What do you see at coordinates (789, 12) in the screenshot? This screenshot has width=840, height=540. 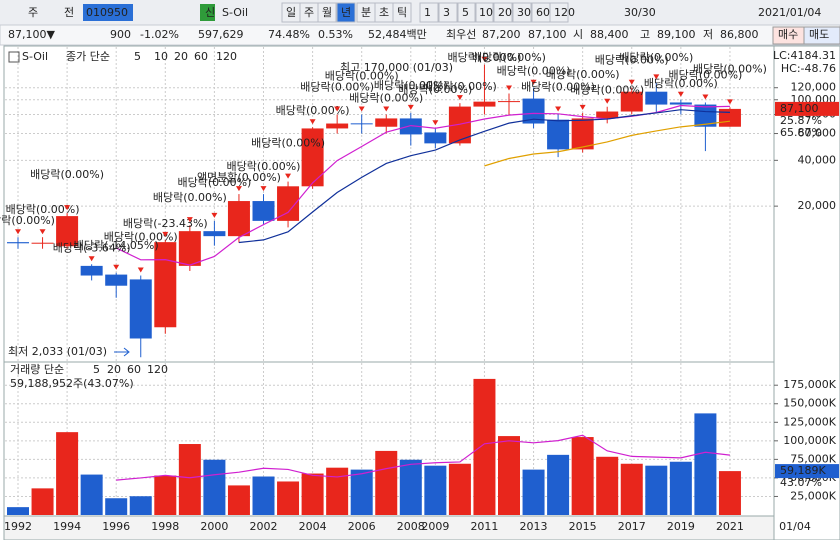 I see `toolbar-item: 2021/01/04` at bounding box center [789, 12].